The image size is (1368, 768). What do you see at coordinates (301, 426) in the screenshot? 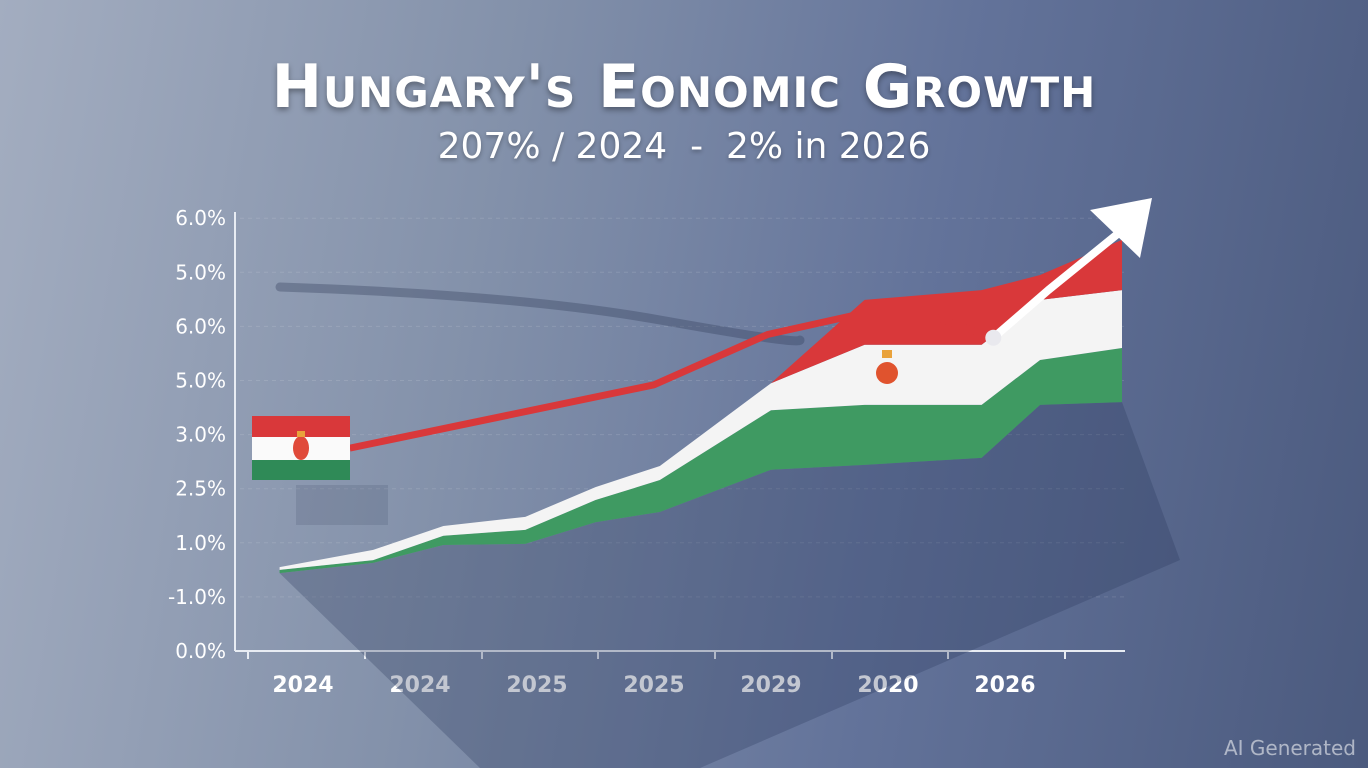
I see `flag-red-stripe` at bounding box center [301, 426].